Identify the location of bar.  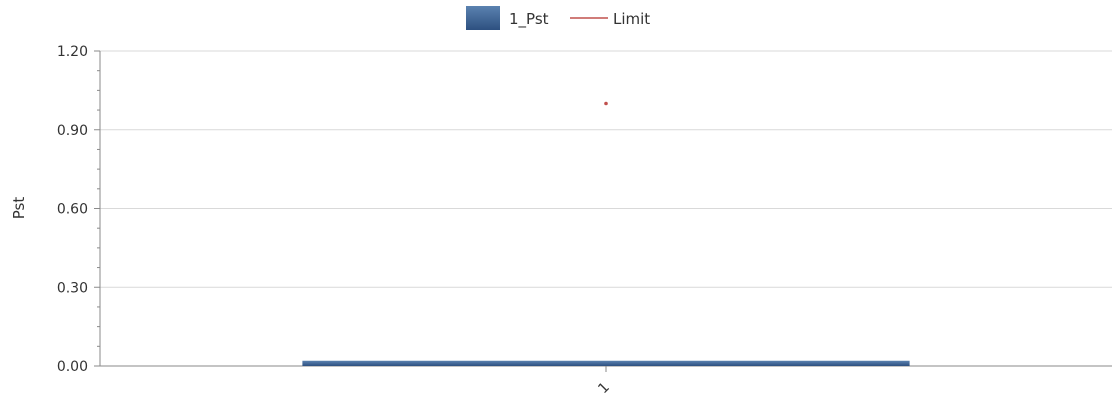
(606, 363).